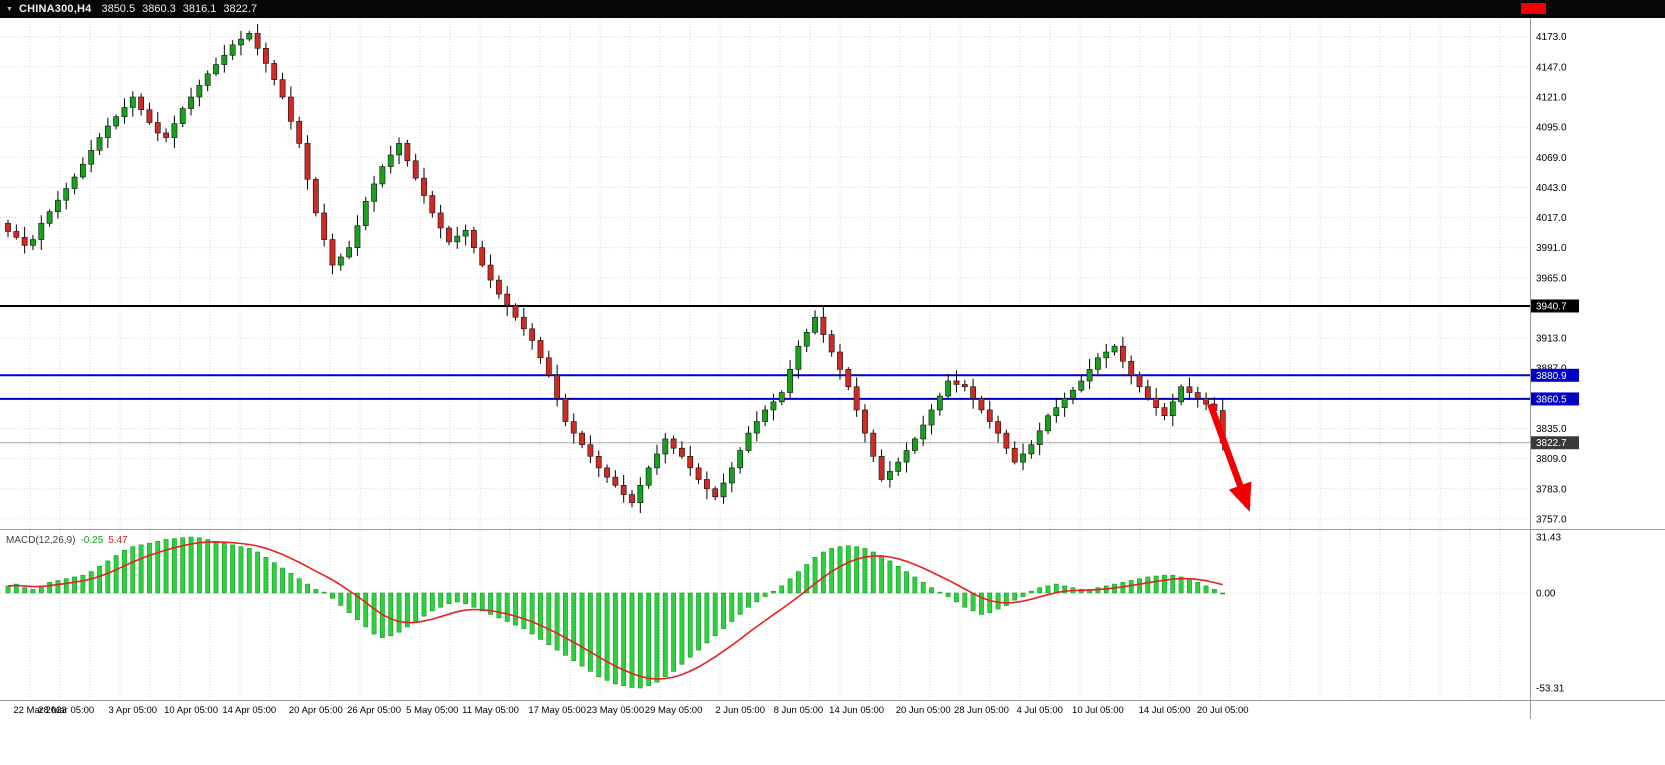 This screenshot has height=765, width=1665. I want to click on svg-text: 3940.7, so click(1551, 306).